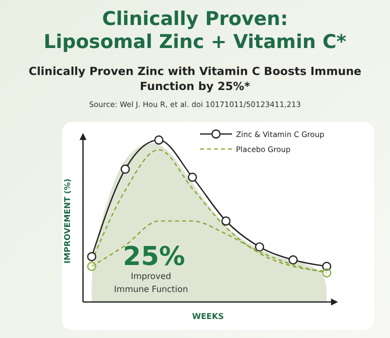  I want to click on y-axis-title: IMPROVEMENT (%), so click(67, 221).